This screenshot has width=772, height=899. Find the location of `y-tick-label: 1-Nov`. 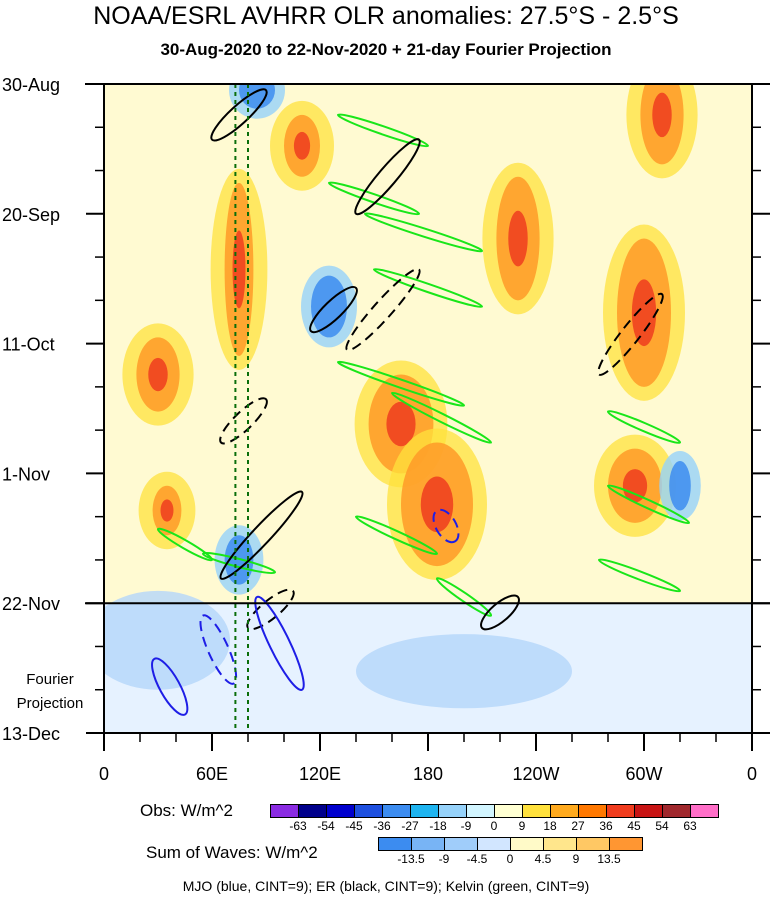

y-tick-label: 1-Nov is located at coordinates (26, 474).